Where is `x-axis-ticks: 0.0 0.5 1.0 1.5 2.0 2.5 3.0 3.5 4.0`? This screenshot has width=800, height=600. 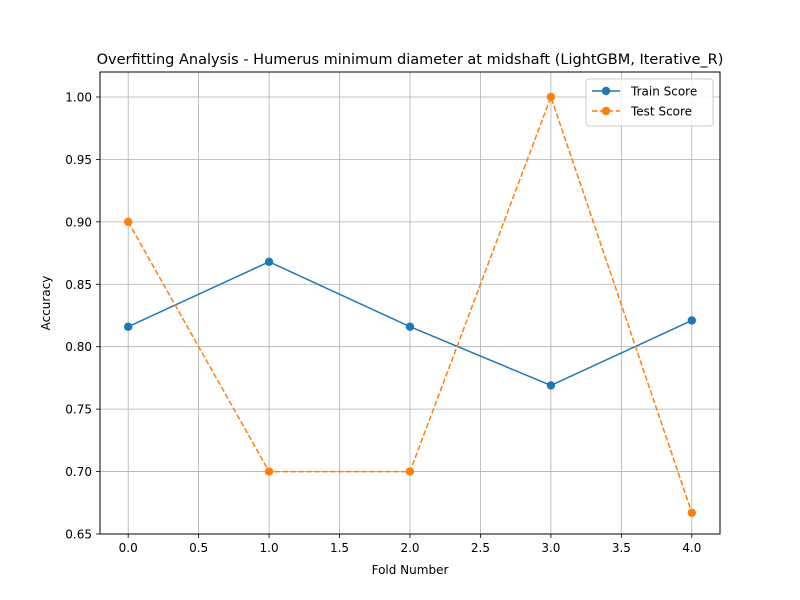
x-axis-ticks: 0.0 0.5 1.0 1.5 2.0 2.5 3.0 3.5 4.0 is located at coordinates (410, 544).